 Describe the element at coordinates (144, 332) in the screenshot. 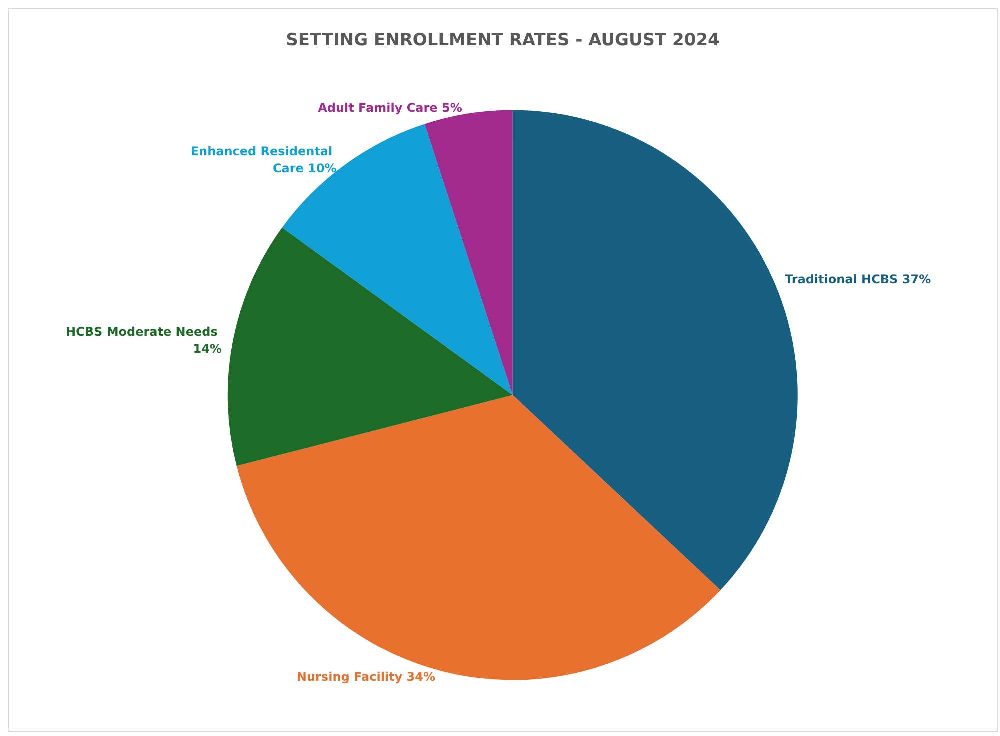

I see `slice-label: HCBS Moderate Needs` at that location.